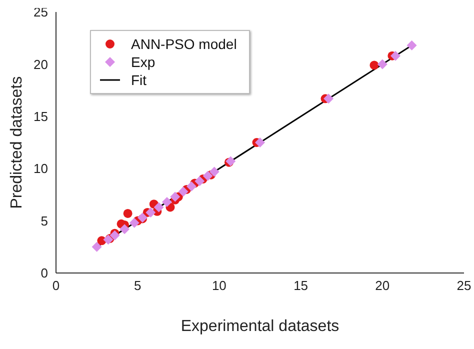 Image resolution: width=474 pixels, height=349 pixels. Describe the element at coordinates (138, 286) in the screenshot. I see `x-tick-label: 5` at that location.